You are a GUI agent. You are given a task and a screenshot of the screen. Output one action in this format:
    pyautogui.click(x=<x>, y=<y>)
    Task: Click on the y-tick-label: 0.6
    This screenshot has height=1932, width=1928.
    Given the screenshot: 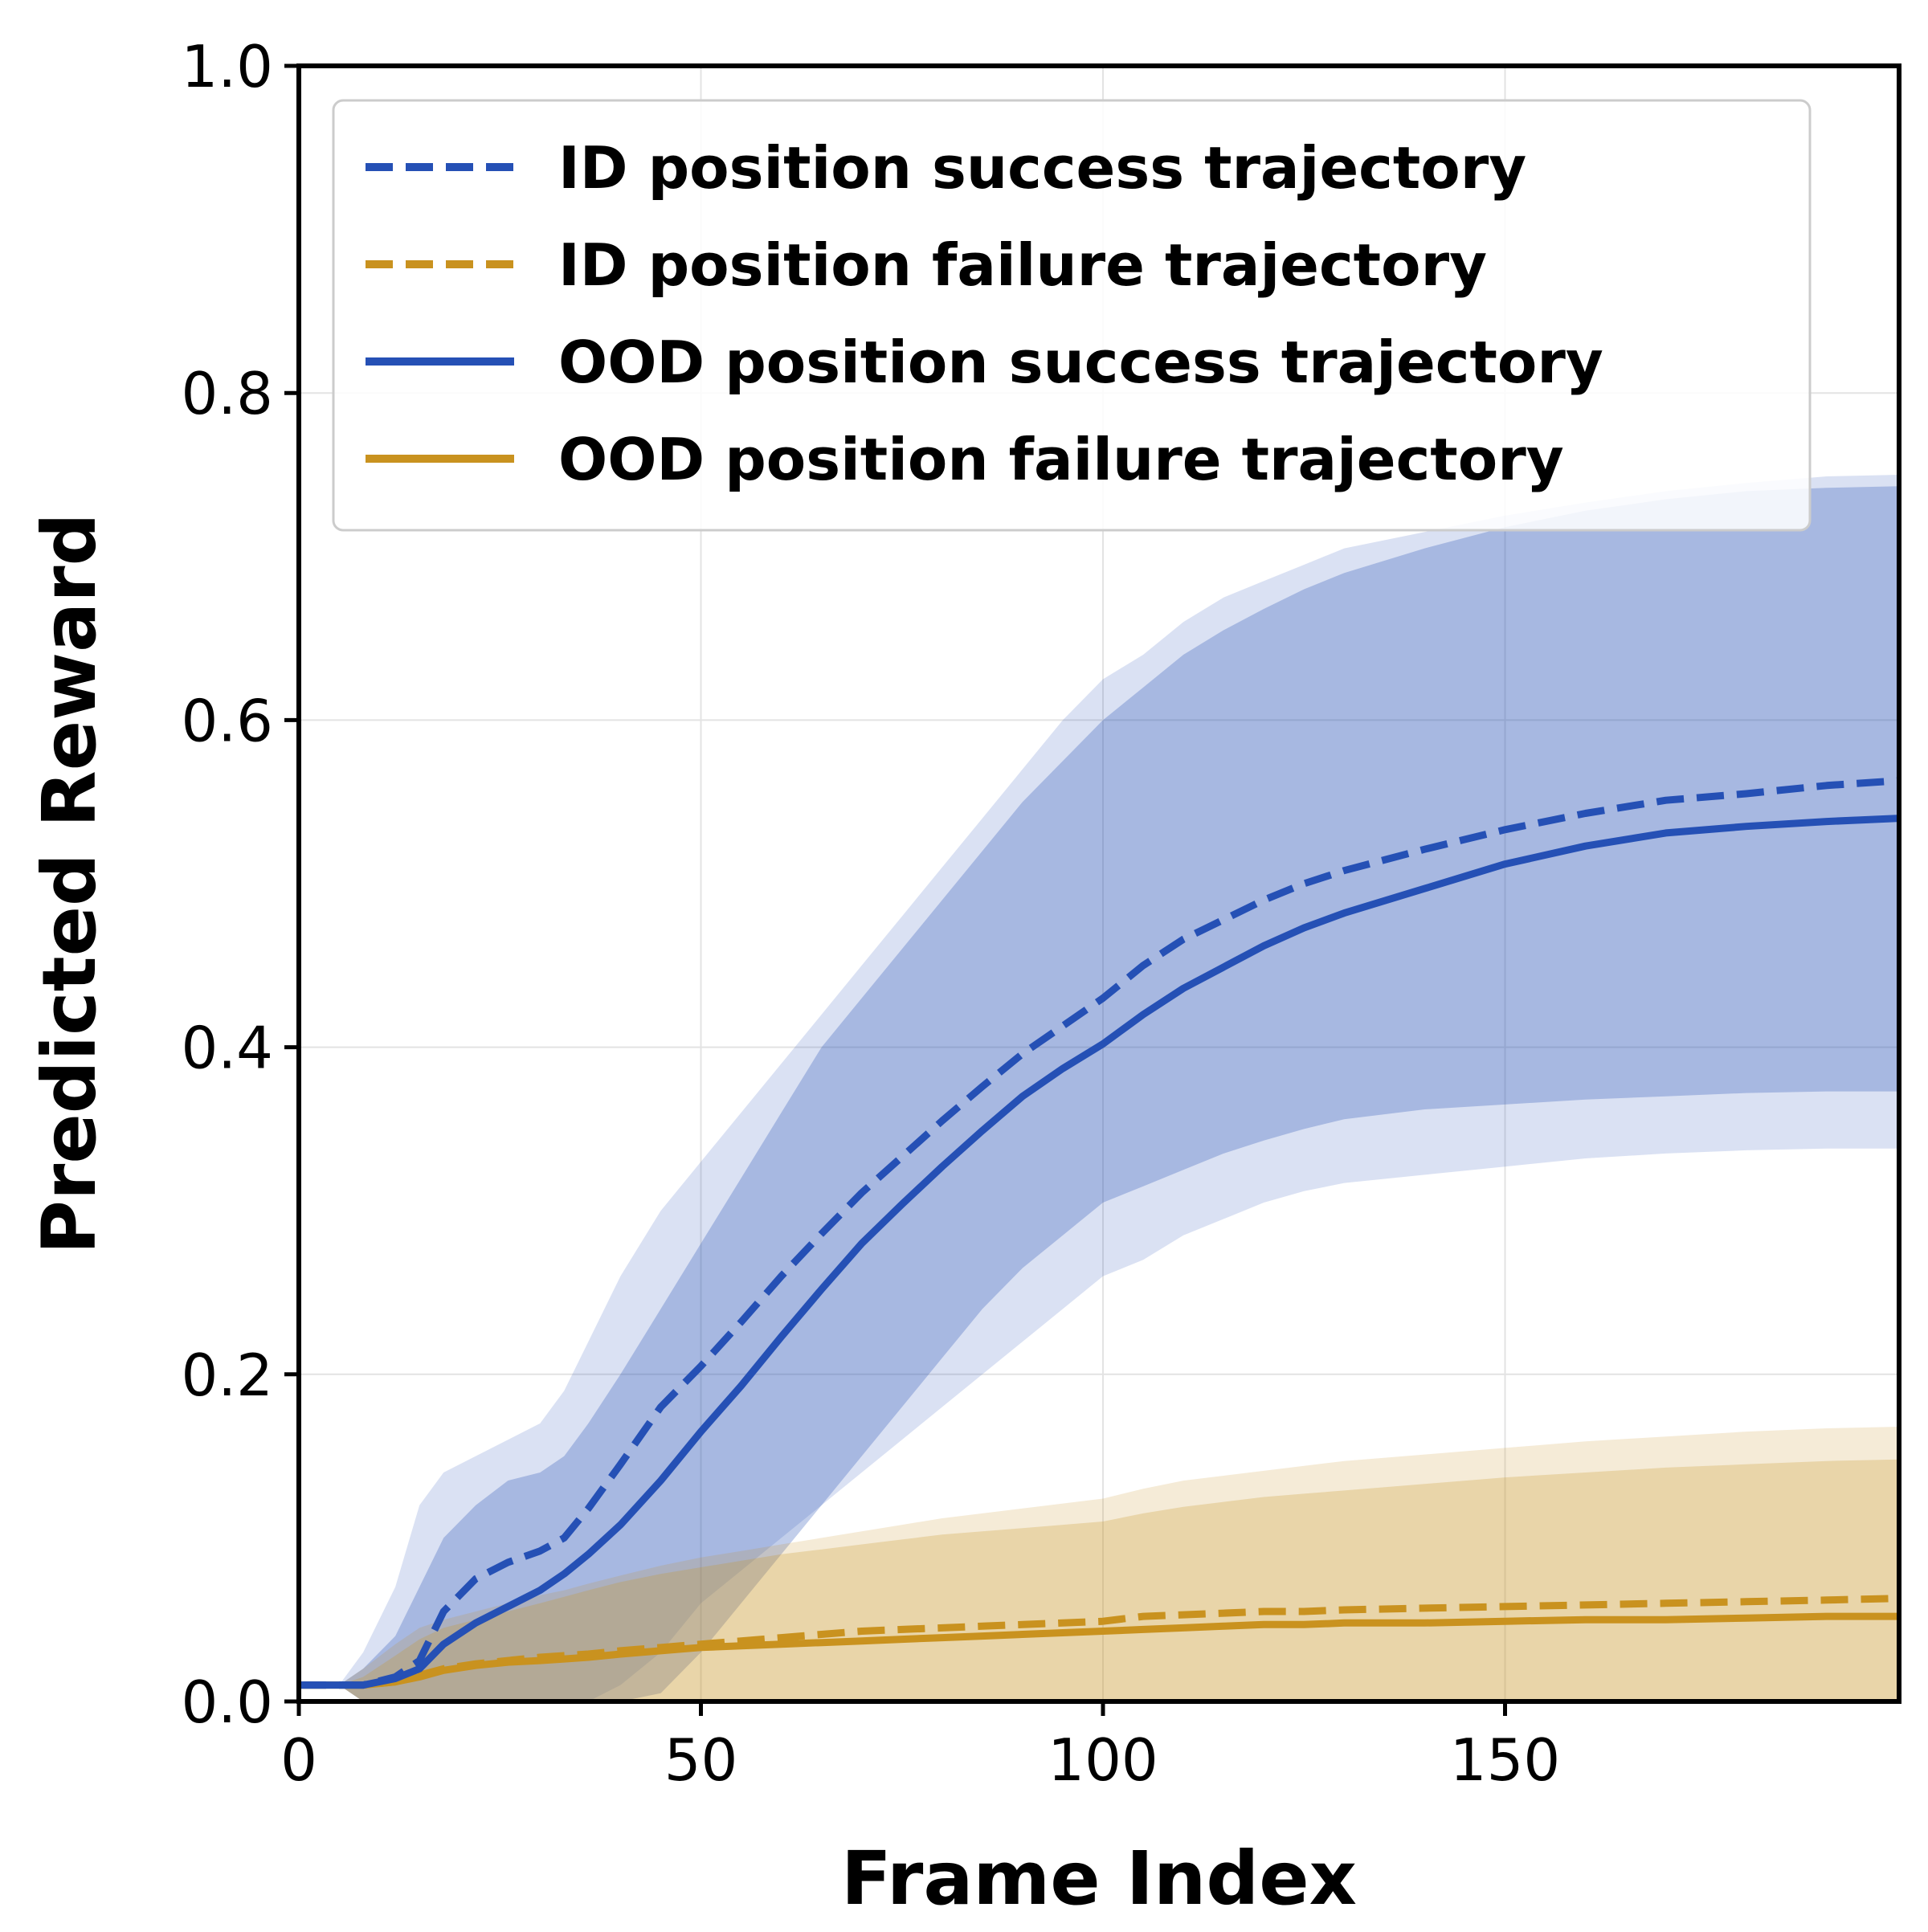 What is the action you would take?
    pyautogui.click(x=227, y=720)
    